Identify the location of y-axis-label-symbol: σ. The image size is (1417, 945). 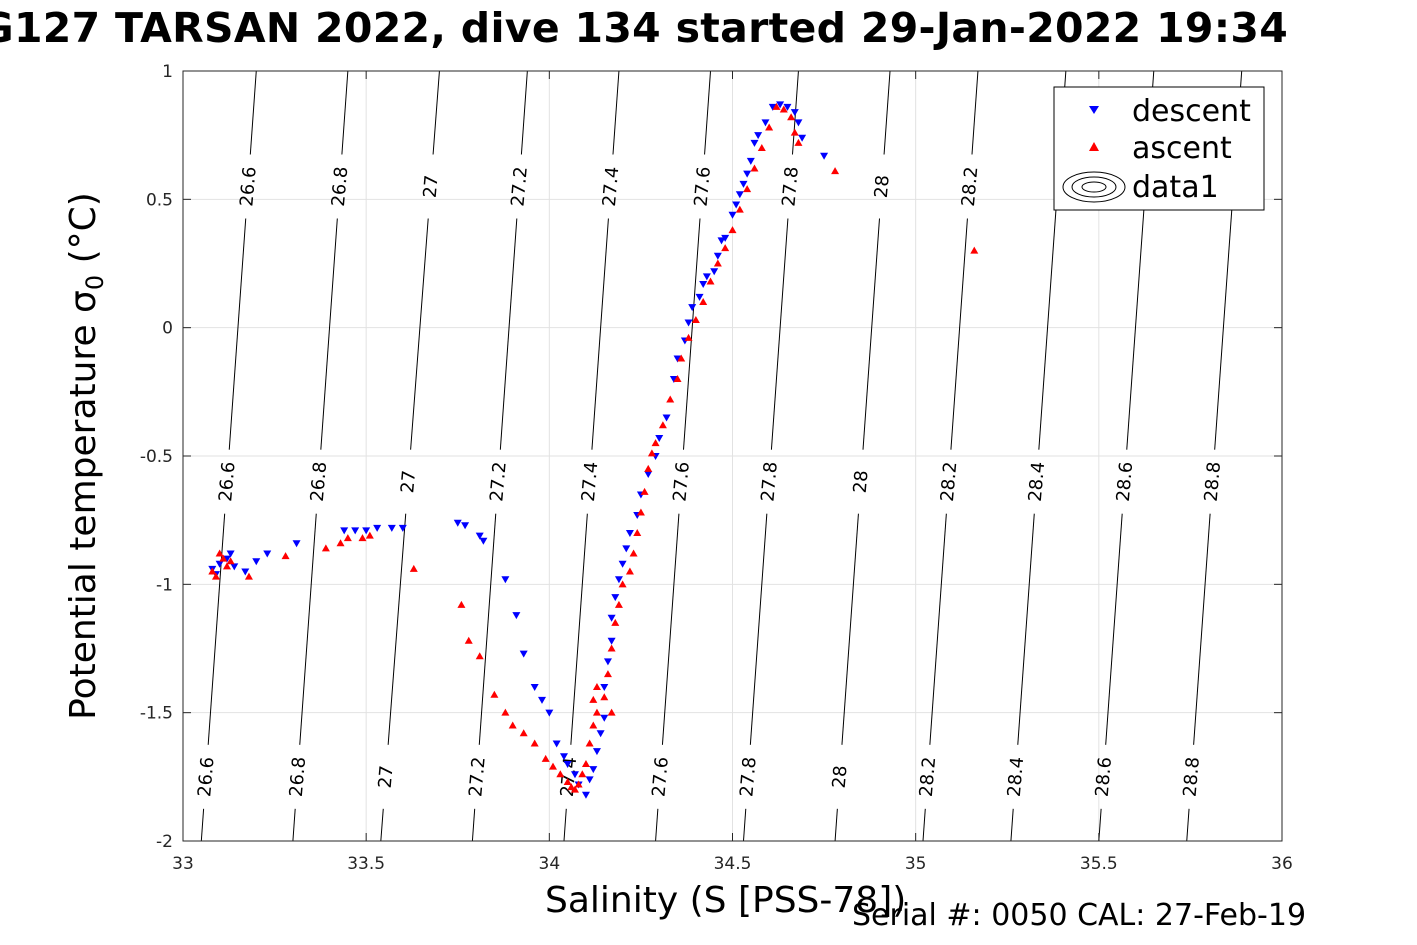
(83, 301).